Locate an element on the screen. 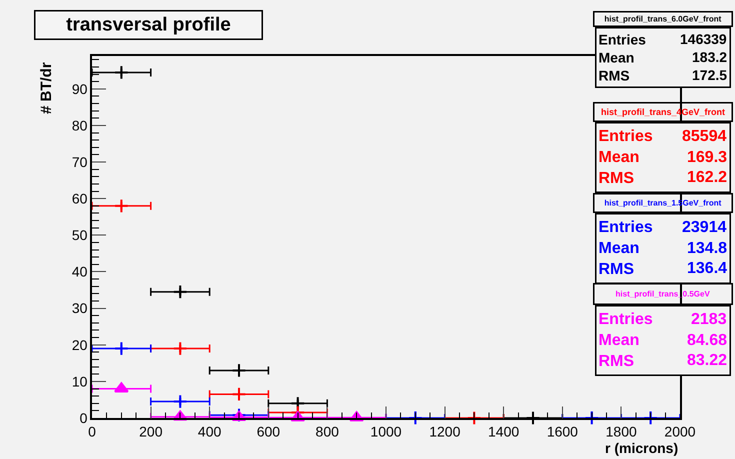 This screenshot has width=735, height=459. y-axis-title: # BT/dr is located at coordinates (46, 88).